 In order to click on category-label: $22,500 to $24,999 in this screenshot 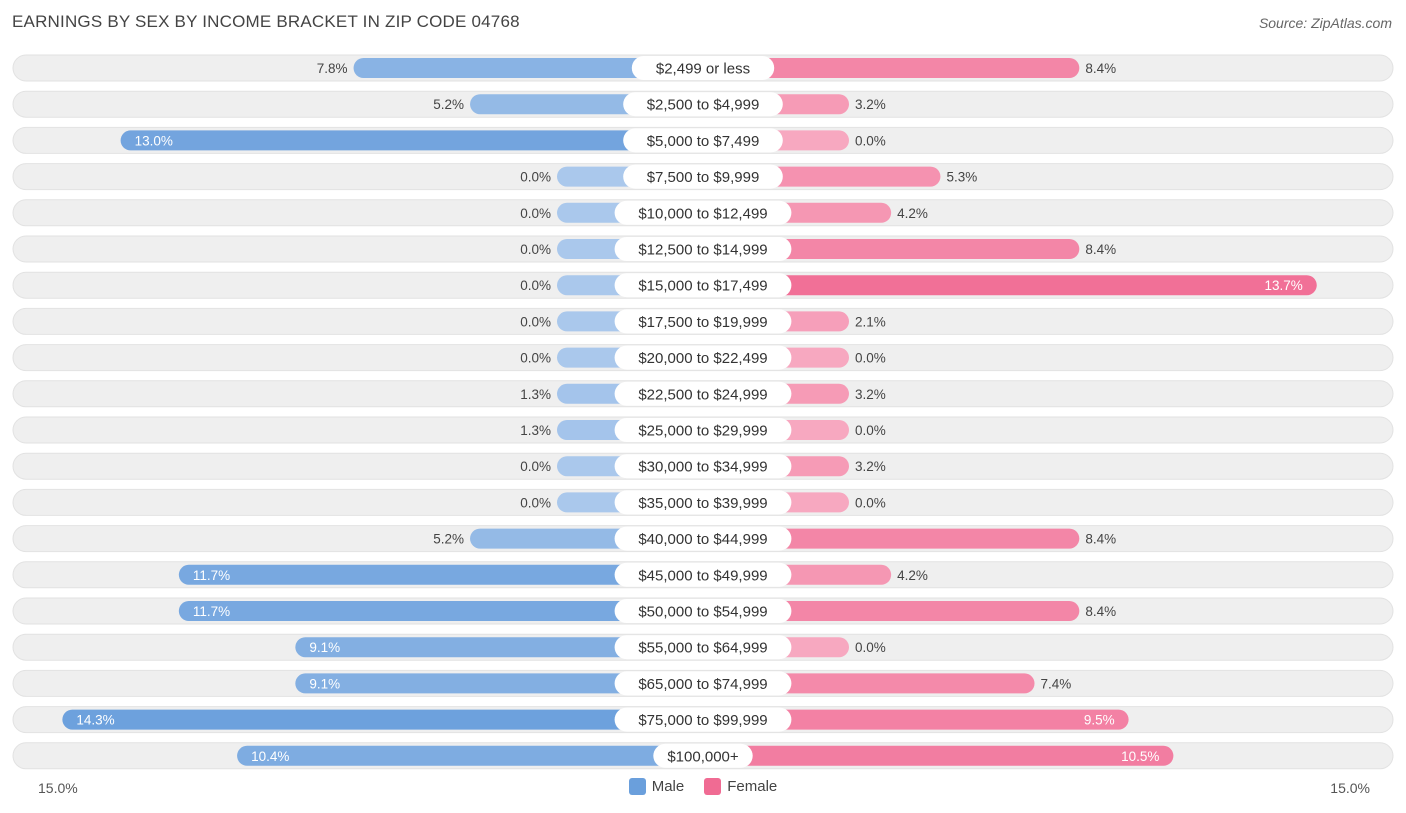, I will do `click(702, 394)`.